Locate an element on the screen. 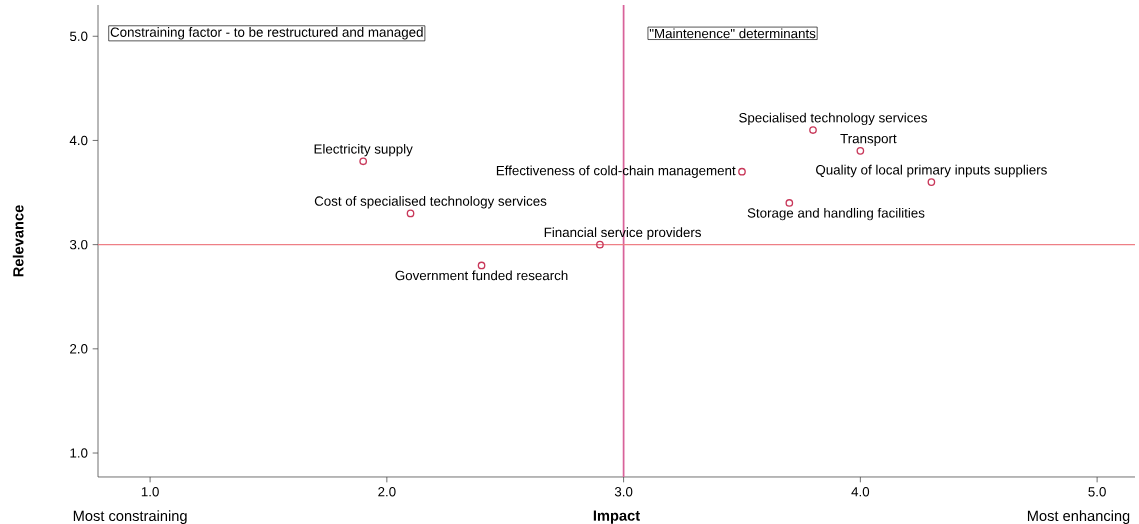 The height and width of the screenshot is (524, 1139). annotation: Electricity supply is located at coordinates (363, 150).